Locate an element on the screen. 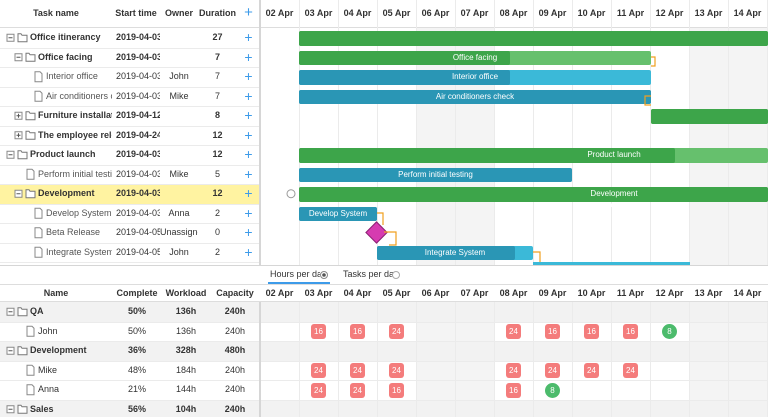  task-duration: 7 is located at coordinates (217, 76).